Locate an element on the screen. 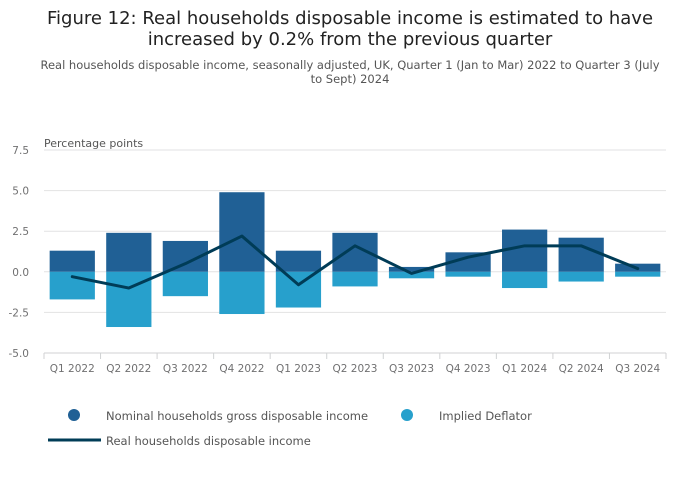  legend-marker-nominal is located at coordinates (74, 415).